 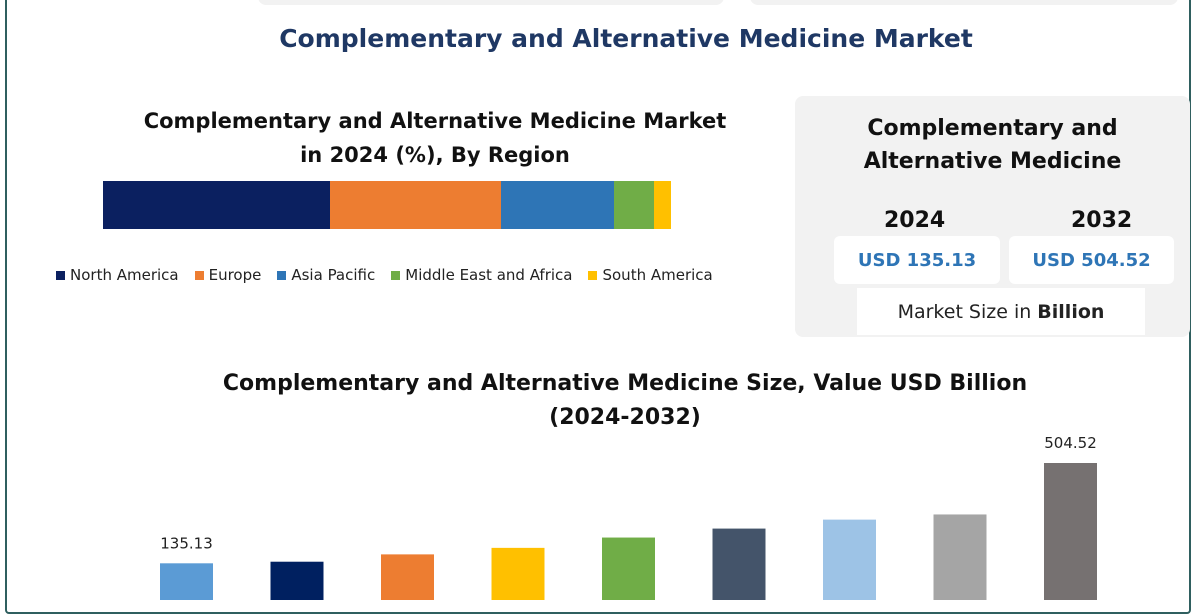 What do you see at coordinates (1070, 531) in the screenshot?
I see `bar-2032` at bounding box center [1070, 531].